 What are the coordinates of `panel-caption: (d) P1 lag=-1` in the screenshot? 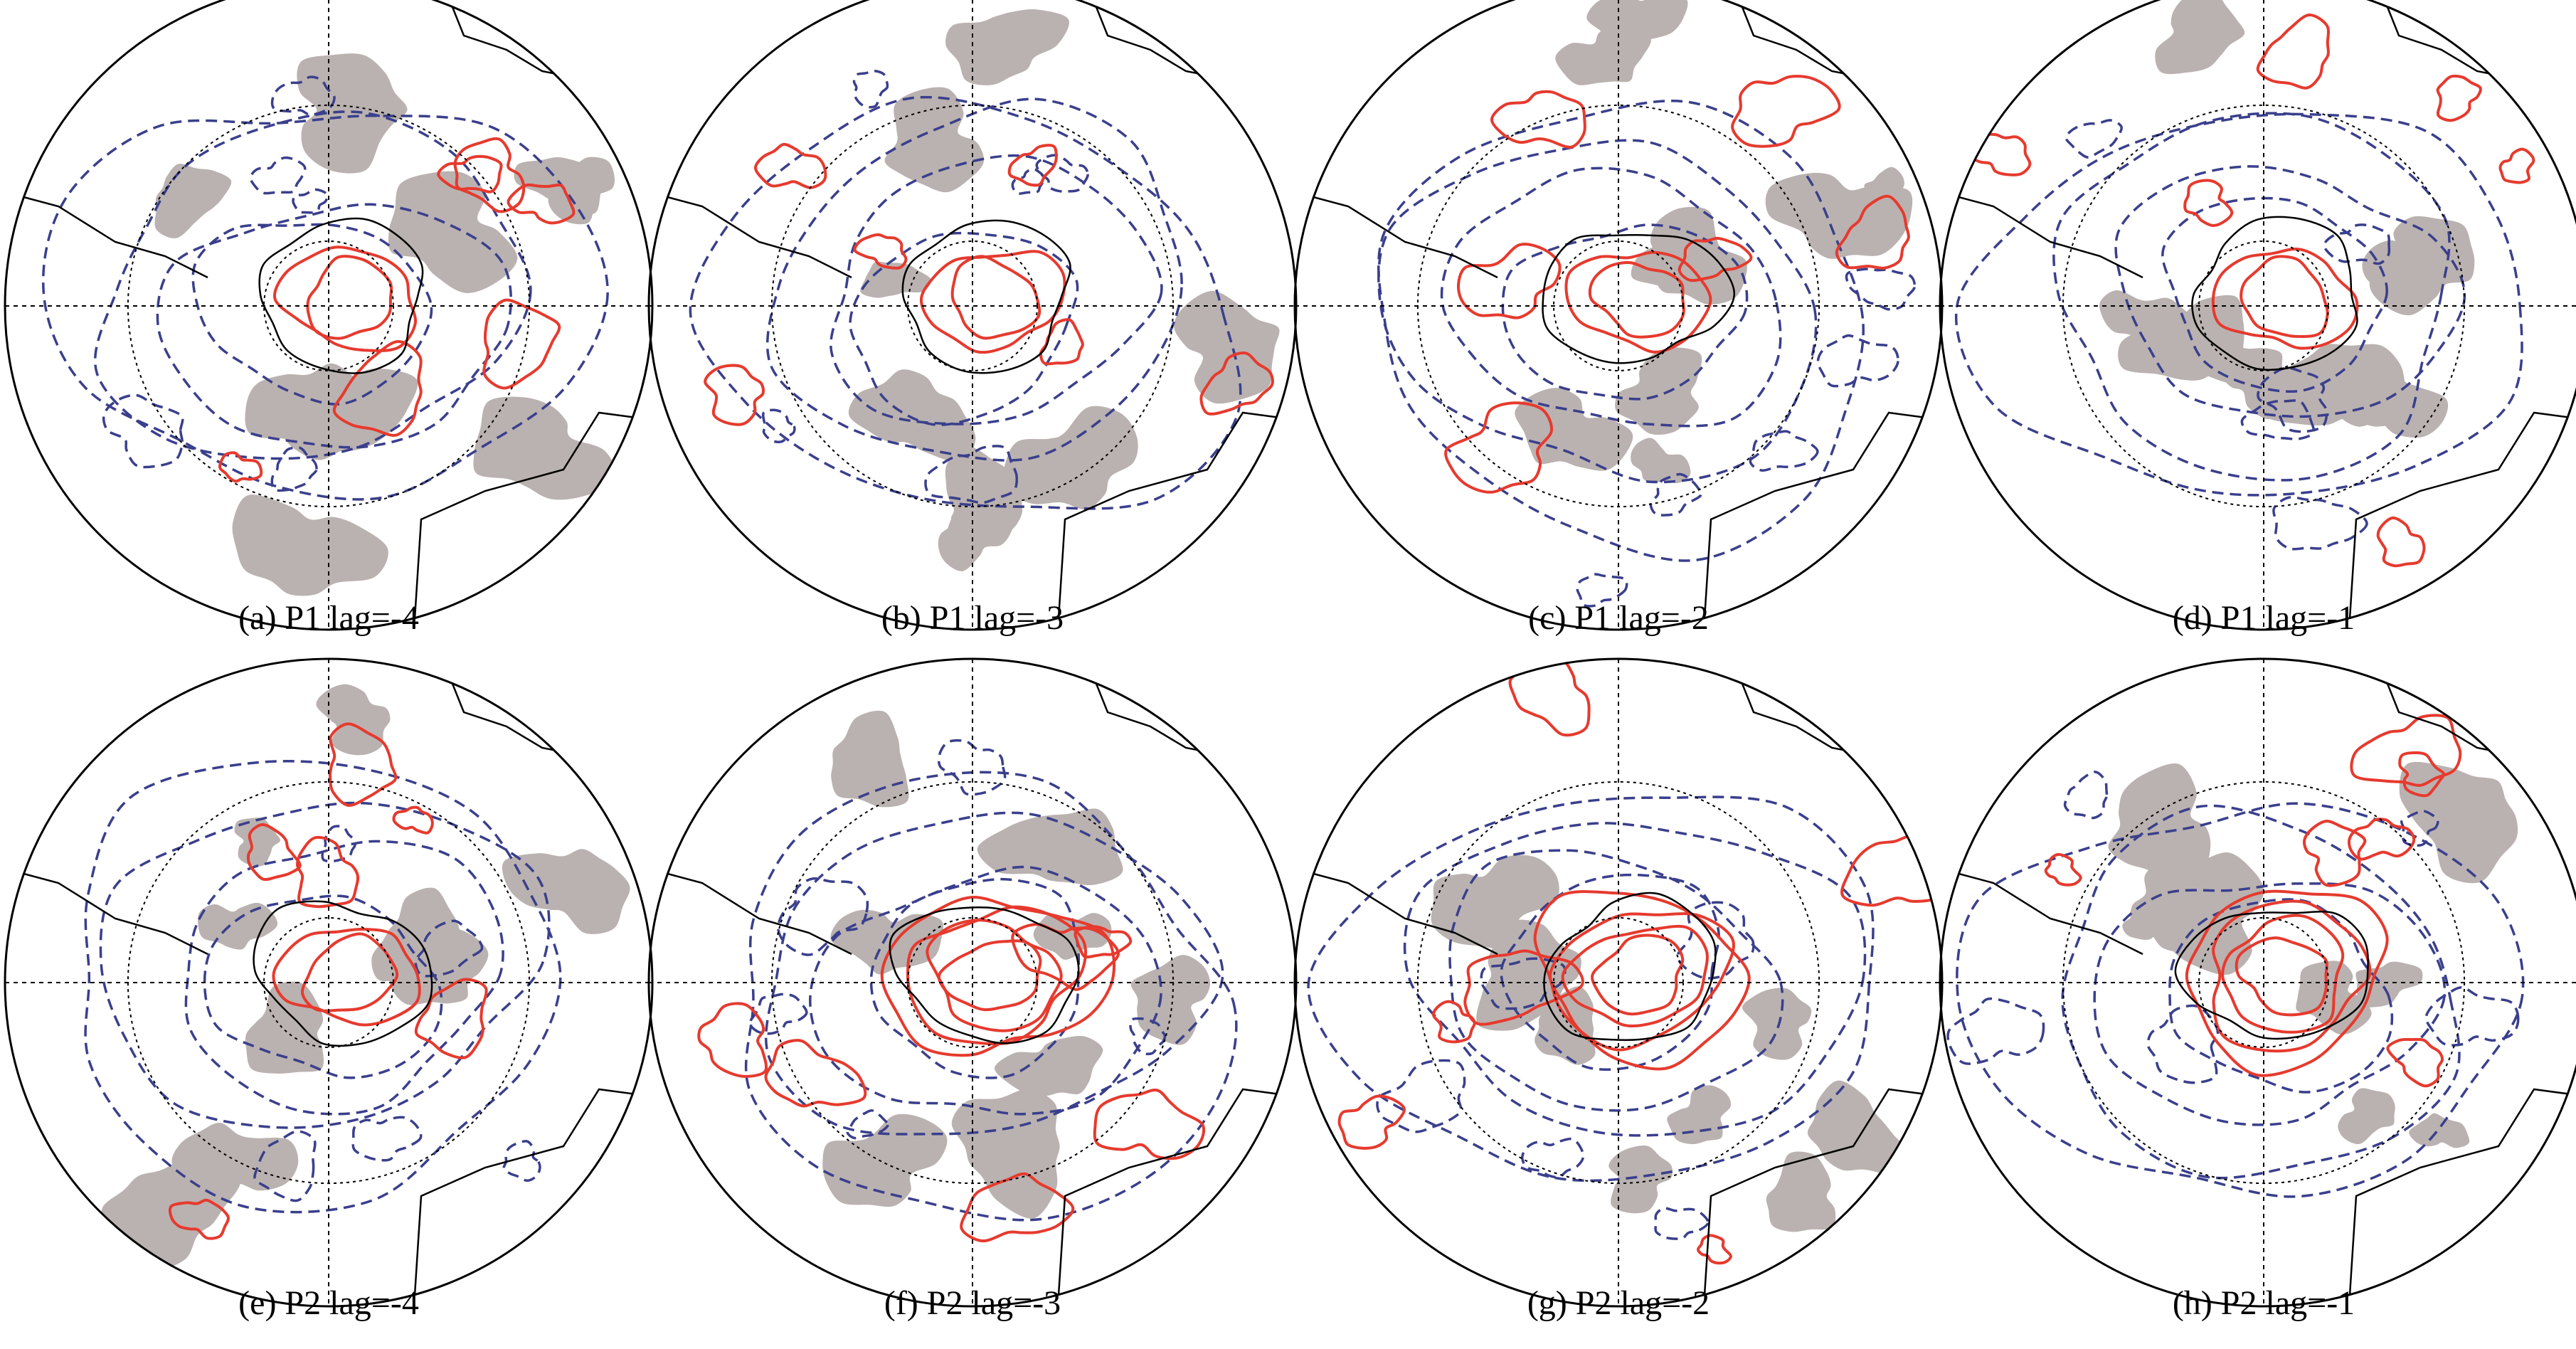 It's located at (2264, 618).